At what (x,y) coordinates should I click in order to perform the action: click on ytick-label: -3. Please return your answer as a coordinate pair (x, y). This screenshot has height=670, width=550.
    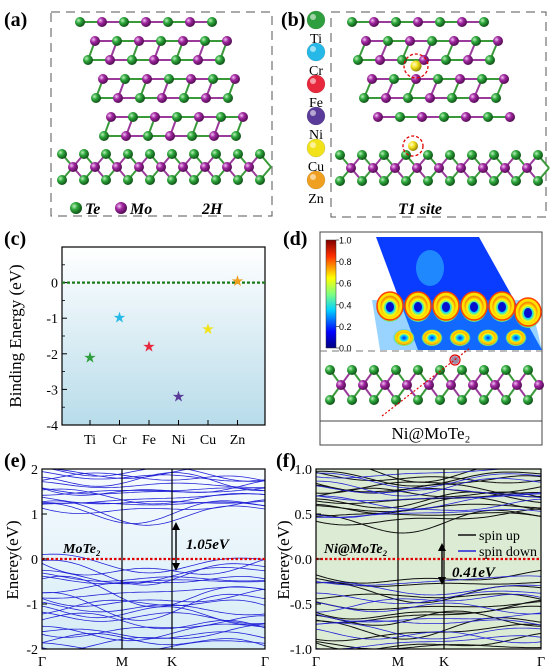
    Looking at the image, I should click on (52, 390).